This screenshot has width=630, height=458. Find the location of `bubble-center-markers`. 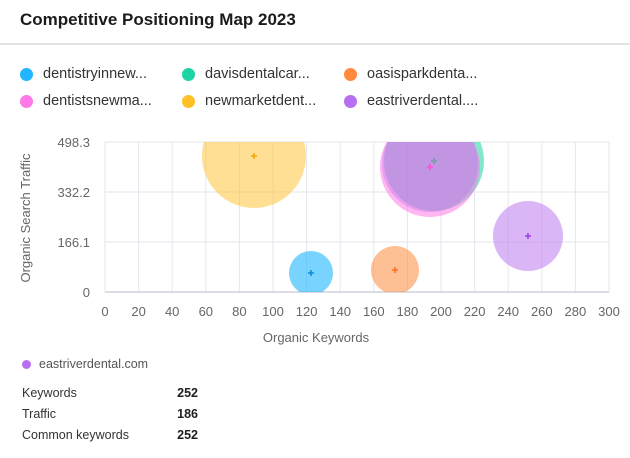

bubble-center-markers is located at coordinates (391, 214).